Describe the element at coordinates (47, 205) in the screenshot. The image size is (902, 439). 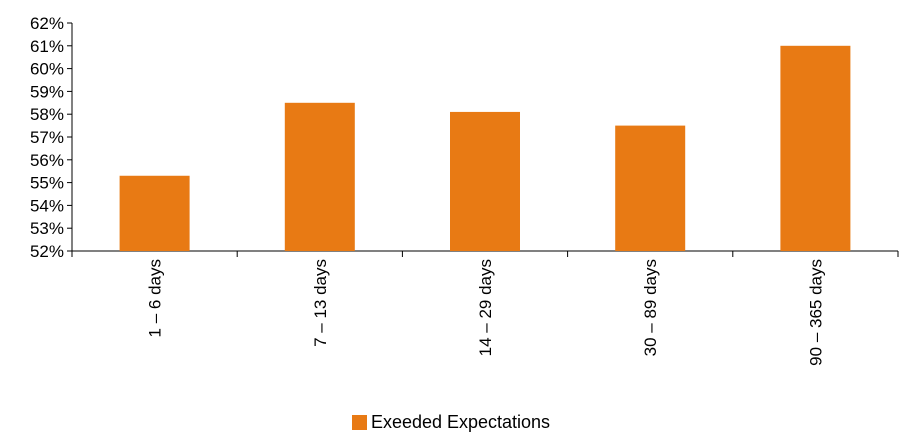
I see `y-tick-label: 54%` at that location.